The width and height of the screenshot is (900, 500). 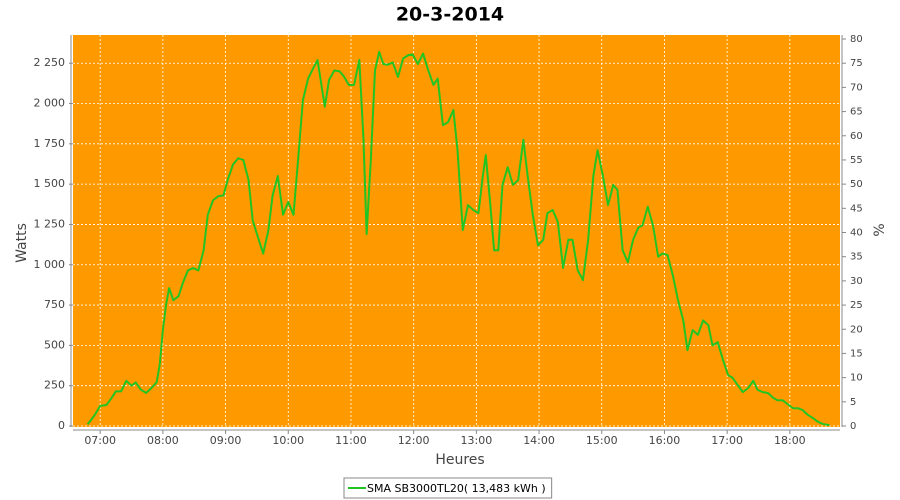 I want to click on y2-tick-label: 20, so click(x=856, y=329).